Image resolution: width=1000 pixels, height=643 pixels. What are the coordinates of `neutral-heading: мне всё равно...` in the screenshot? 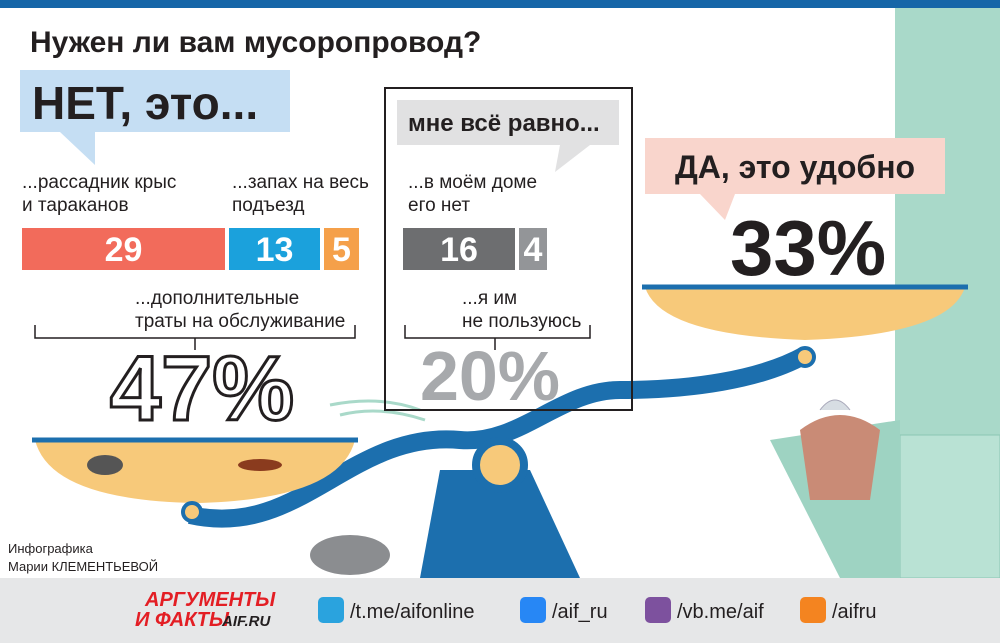 It's located at (504, 123).